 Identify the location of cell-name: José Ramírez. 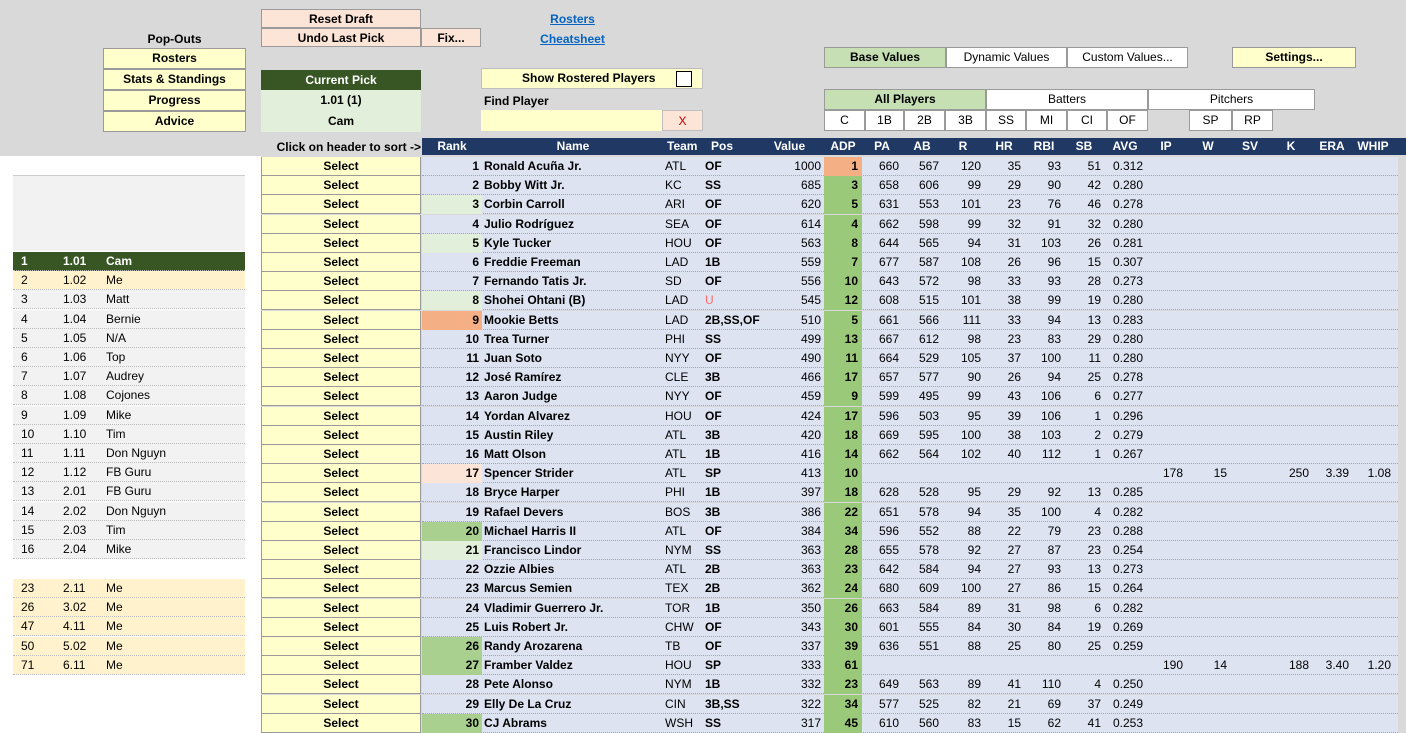
(523, 377).